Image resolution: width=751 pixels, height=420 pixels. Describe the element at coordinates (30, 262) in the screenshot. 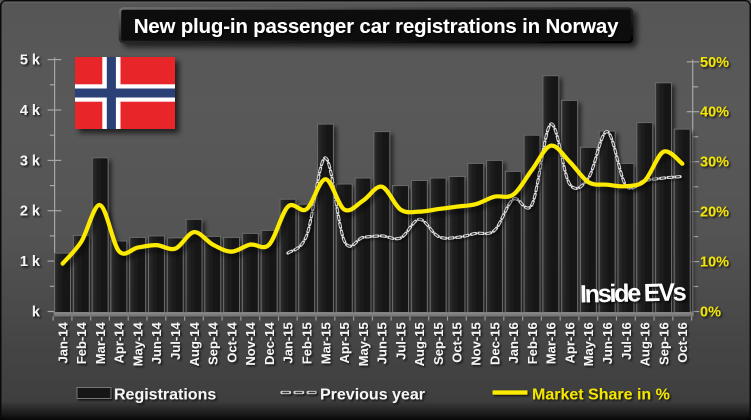

I see `svg-text: 1 k` at that location.